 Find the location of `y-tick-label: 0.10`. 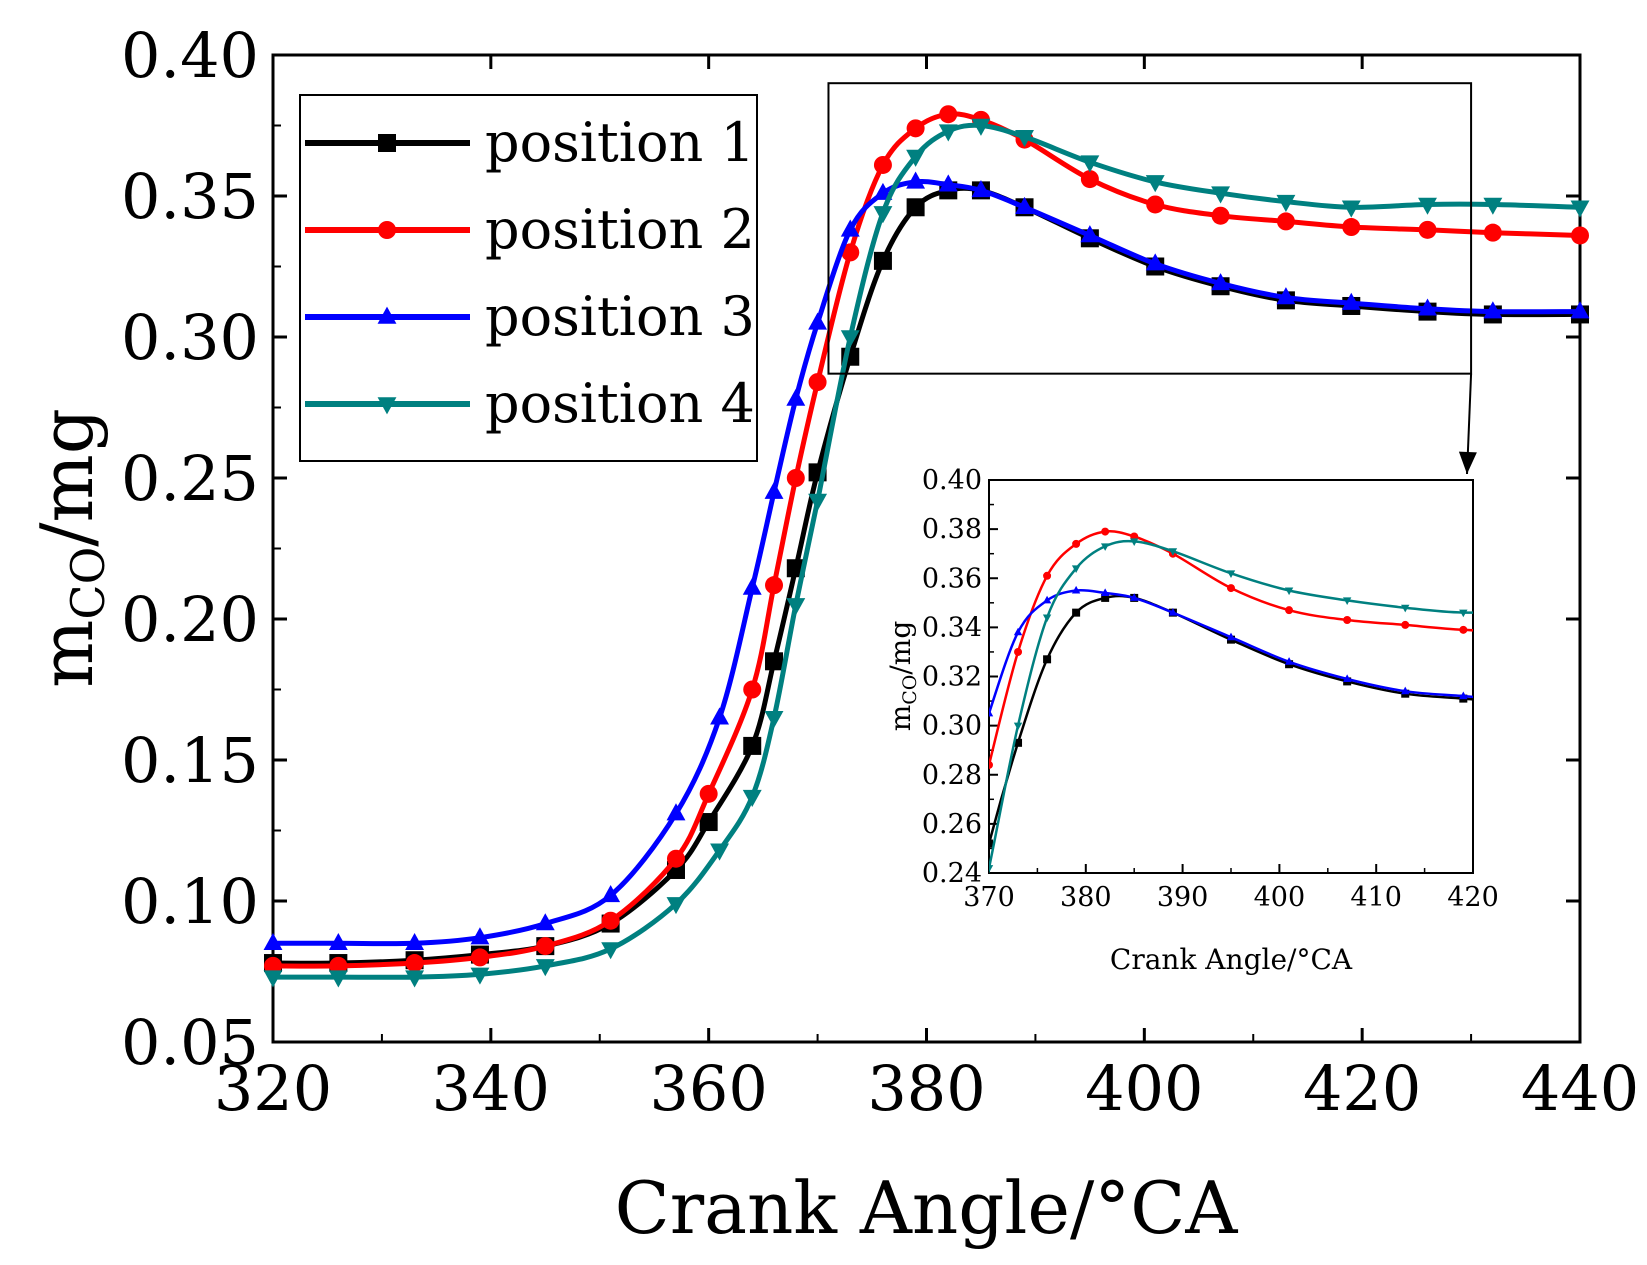

y-tick-label: 0.10 is located at coordinates (190, 901).